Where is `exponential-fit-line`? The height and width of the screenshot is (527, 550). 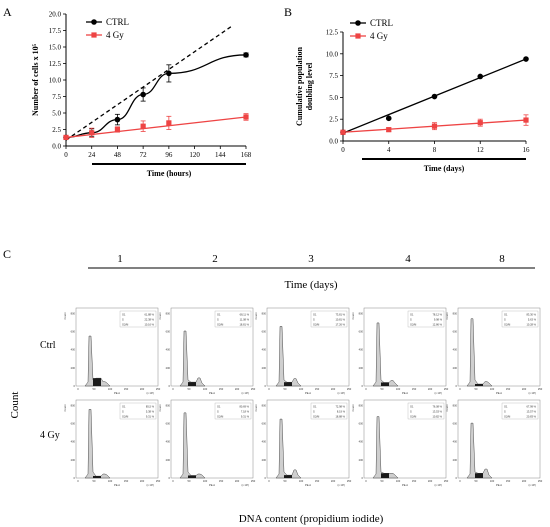 exponential-fit-line is located at coordinates (149, 82).